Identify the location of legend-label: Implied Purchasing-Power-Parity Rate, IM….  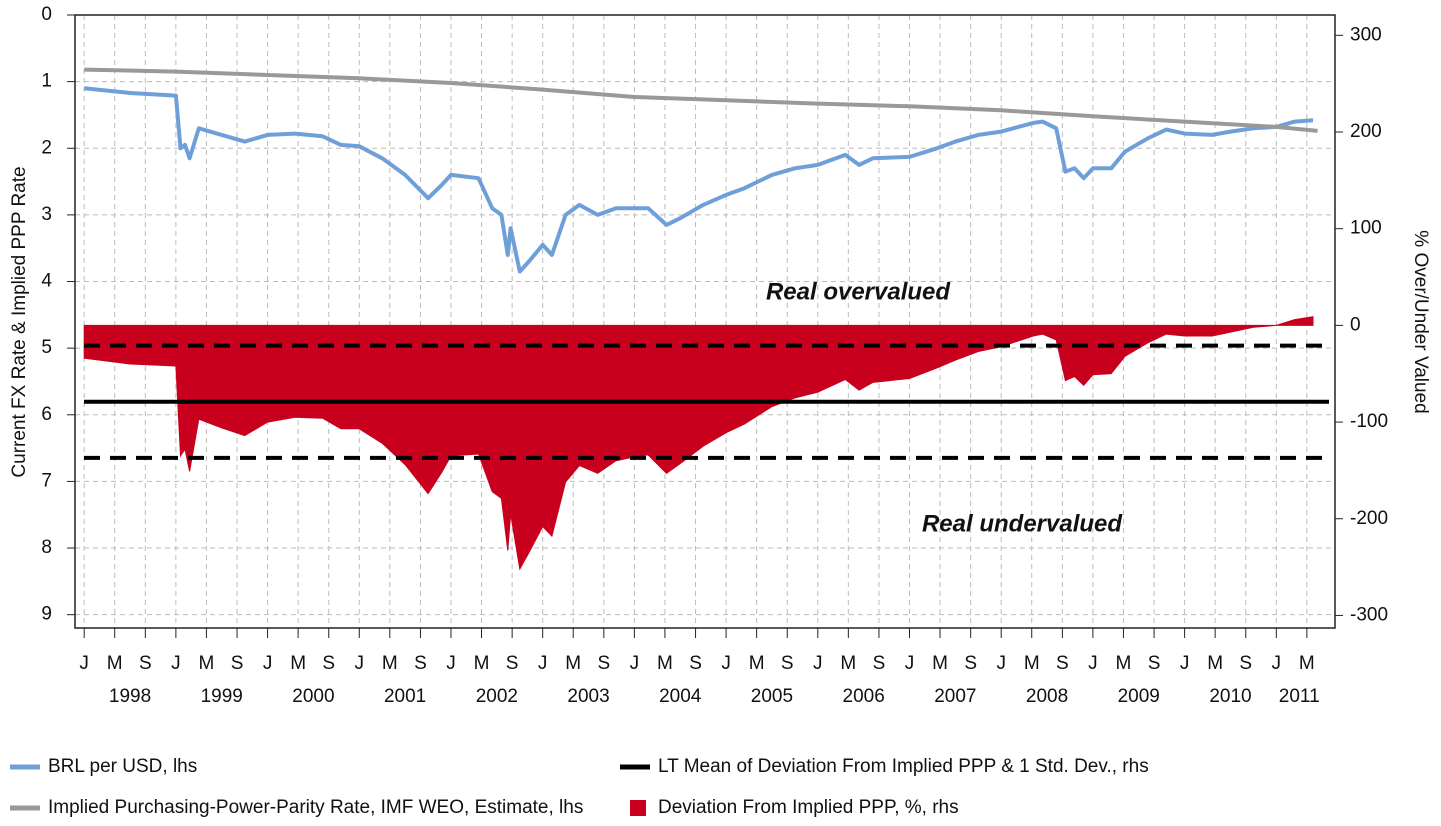
(315, 807).